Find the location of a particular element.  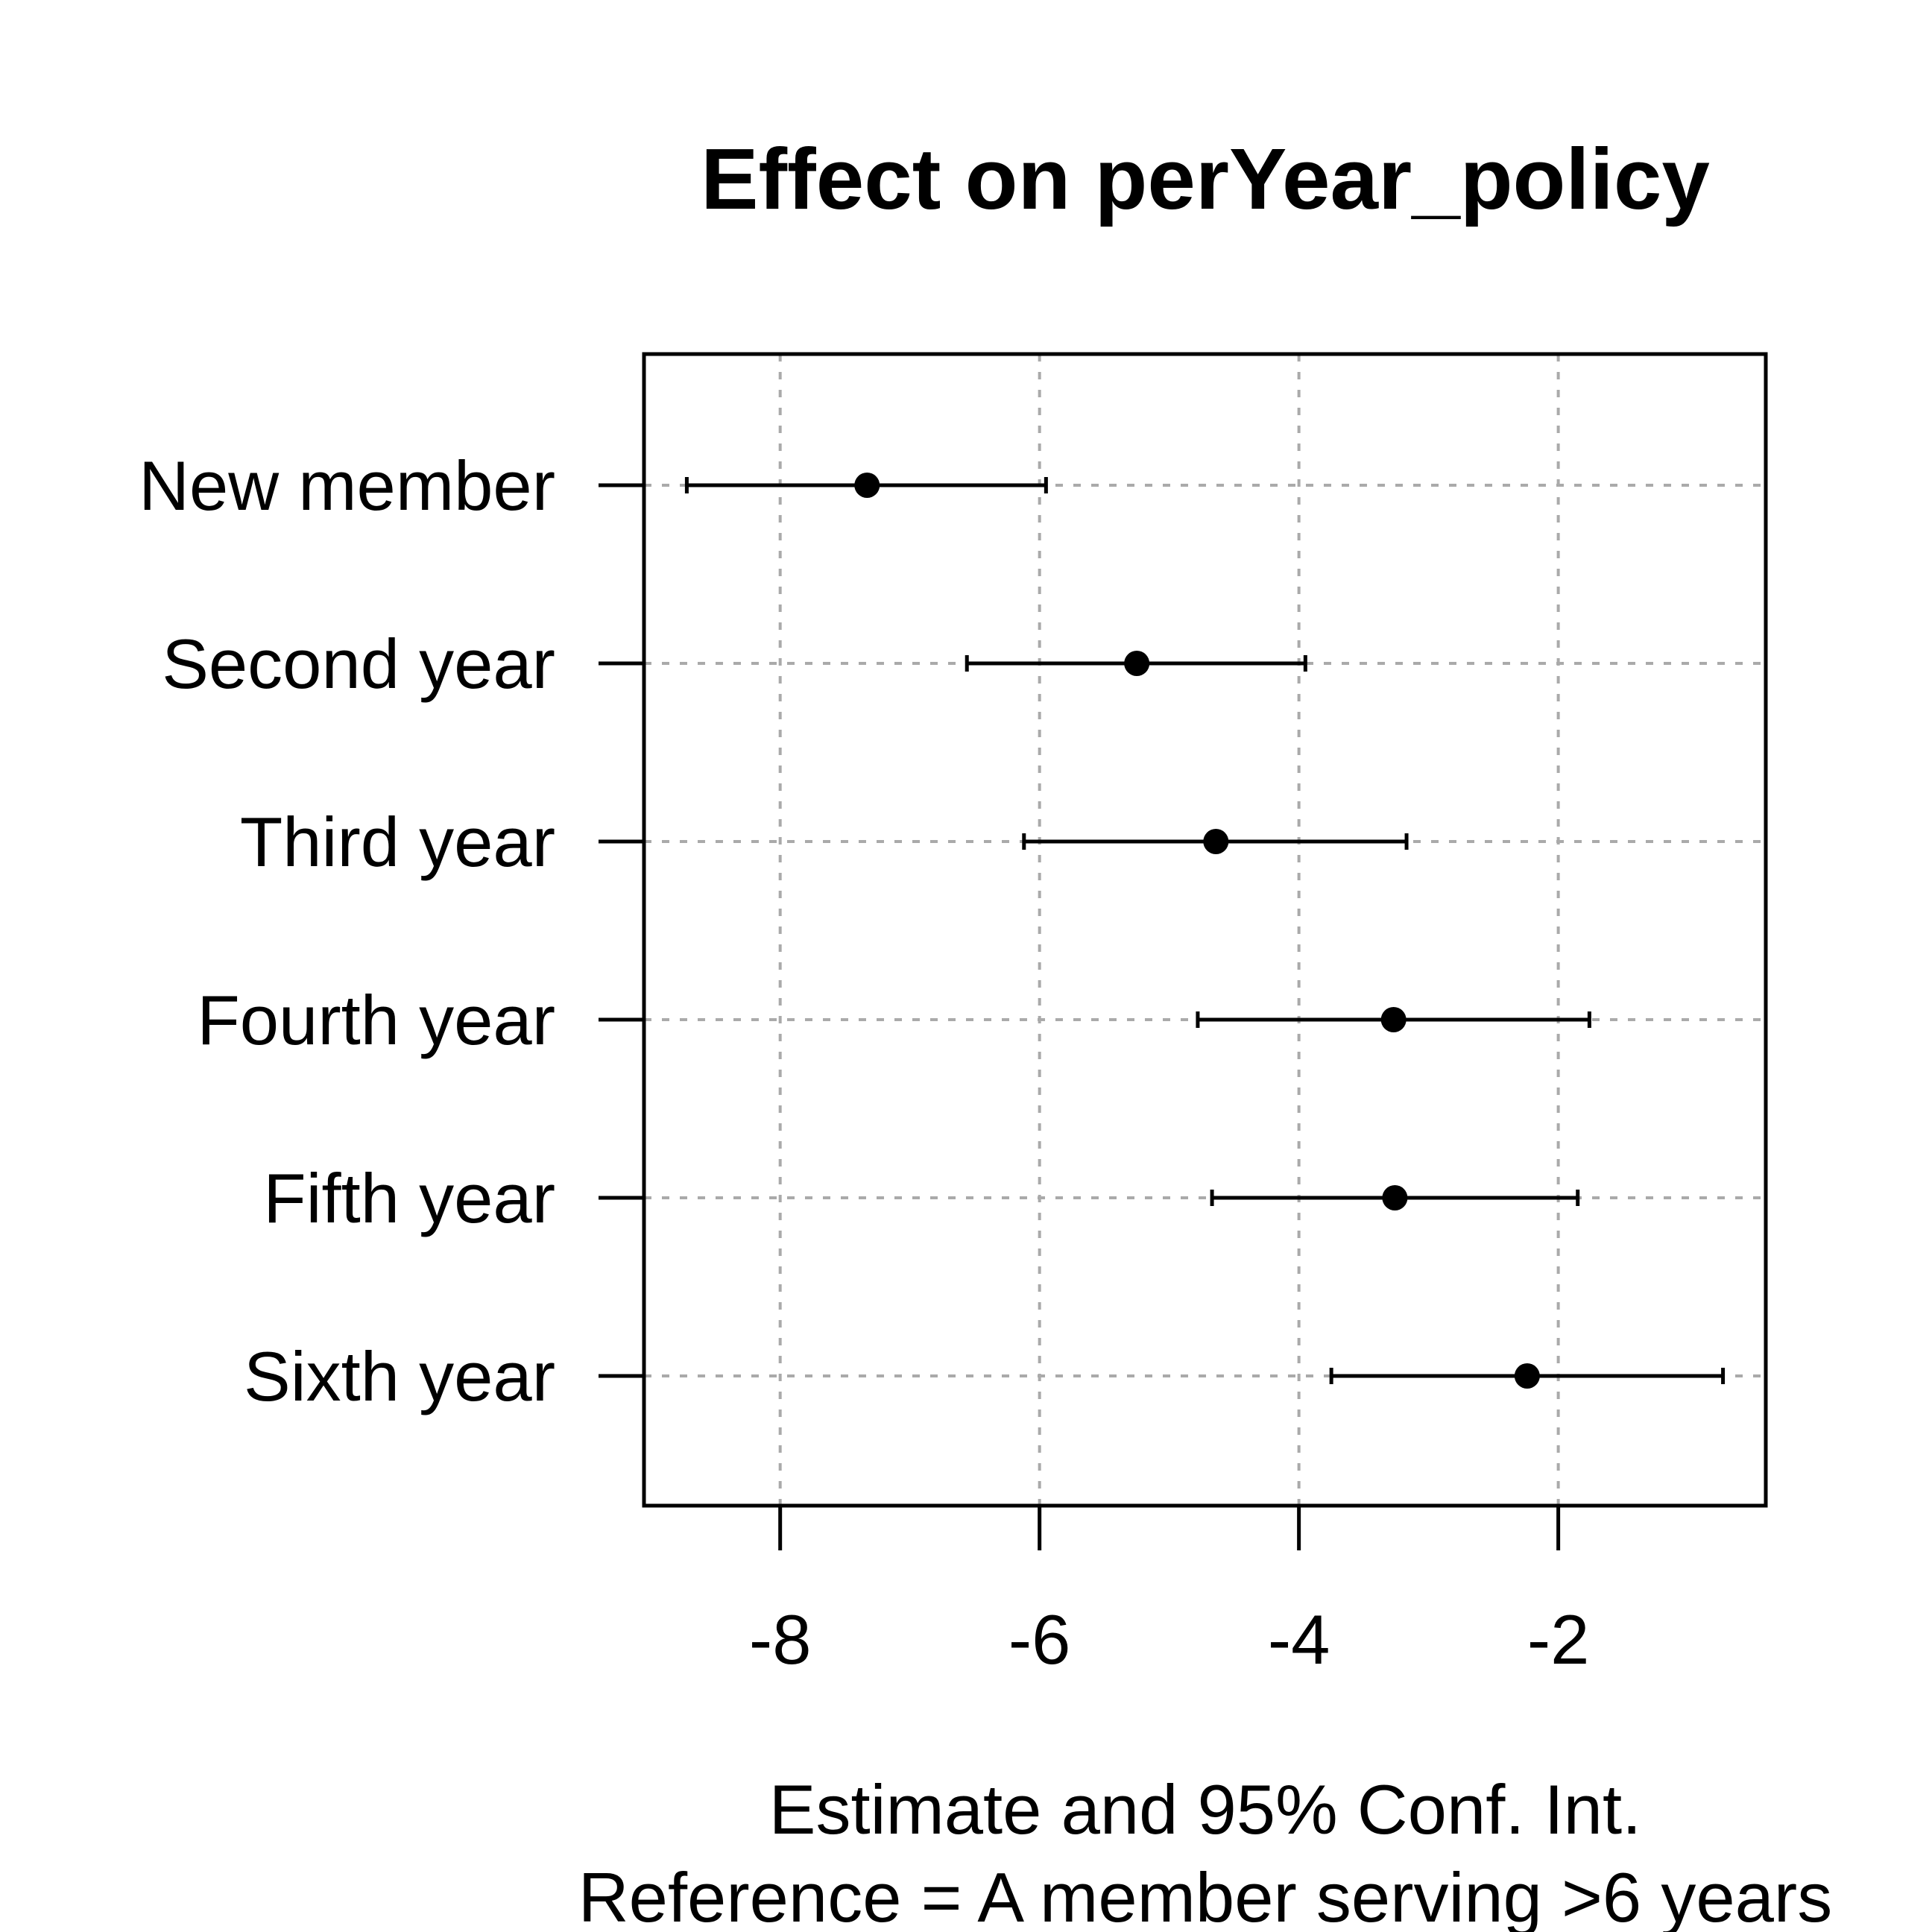

category-label: Fifth year is located at coordinates (409, 1198).